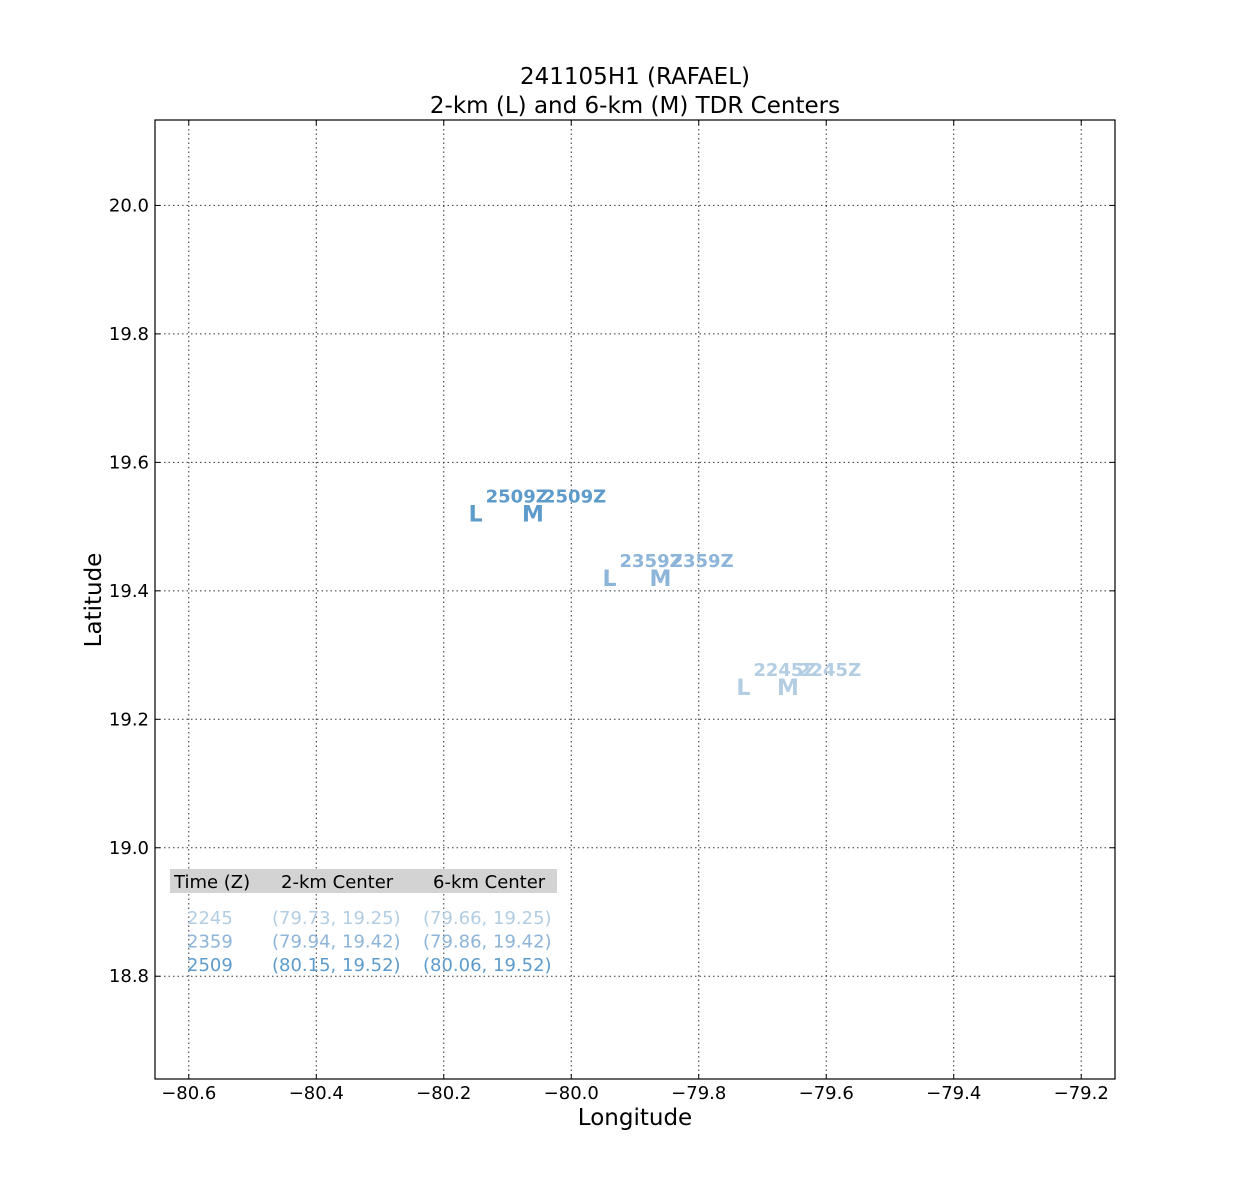 Image resolution: width=1240 pixels, height=1200 pixels. Describe the element at coordinates (129, 205) in the screenshot. I see `y-tick-label: 20.0` at that location.